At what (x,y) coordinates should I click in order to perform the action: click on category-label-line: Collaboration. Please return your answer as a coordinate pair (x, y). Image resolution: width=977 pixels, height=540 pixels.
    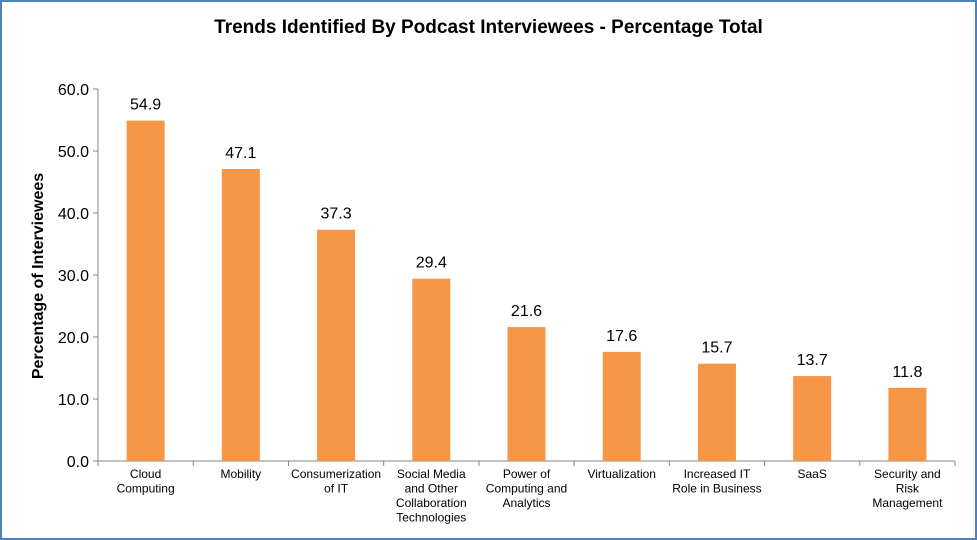
    Looking at the image, I should click on (431, 503).